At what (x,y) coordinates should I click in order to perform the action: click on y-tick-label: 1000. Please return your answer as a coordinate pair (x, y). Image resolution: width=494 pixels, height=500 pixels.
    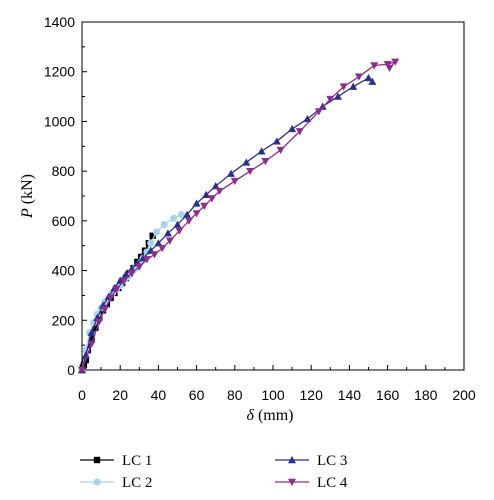
    Looking at the image, I should click on (59, 121).